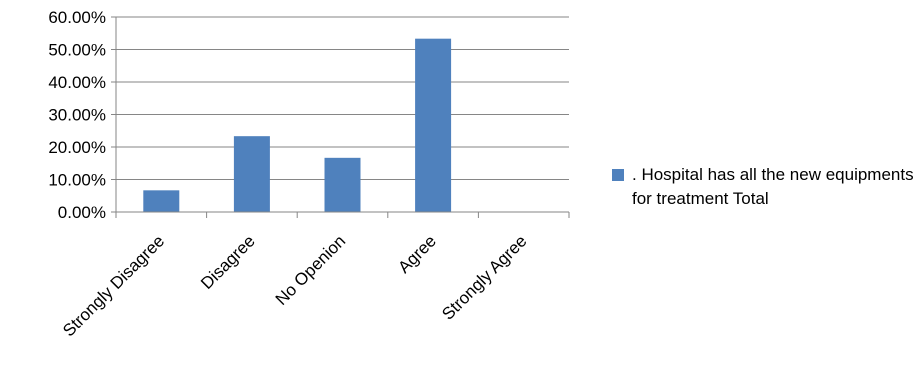  What do you see at coordinates (417, 254) in the screenshot?
I see `x-tick-label: Agree` at bounding box center [417, 254].